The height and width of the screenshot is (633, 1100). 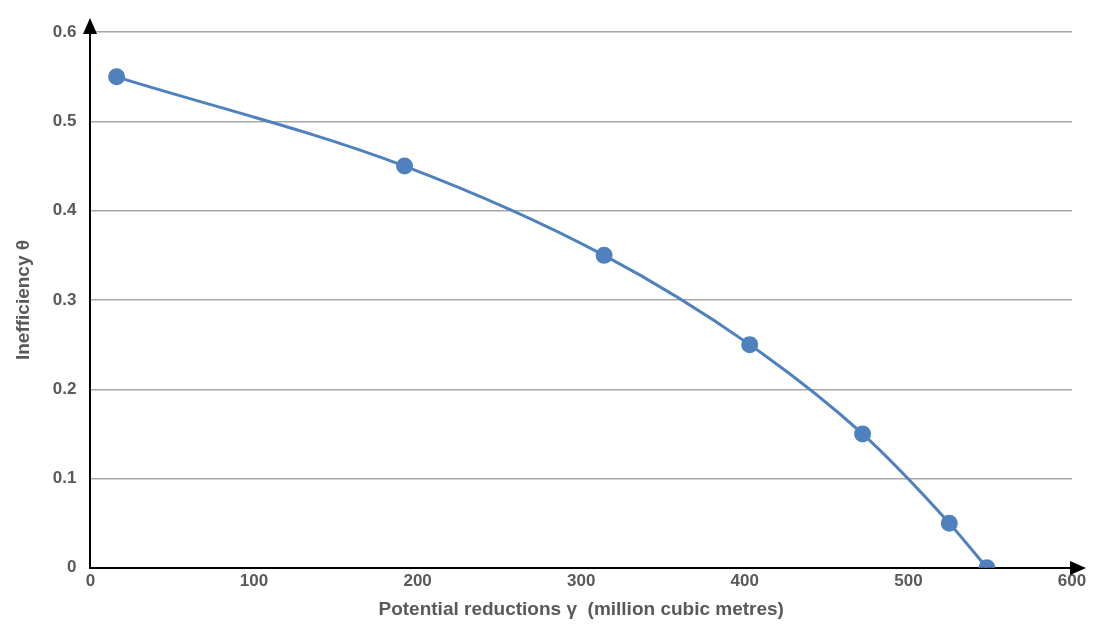 What do you see at coordinates (64, 31) in the screenshot?
I see `y-tick-label: 0.6` at bounding box center [64, 31].